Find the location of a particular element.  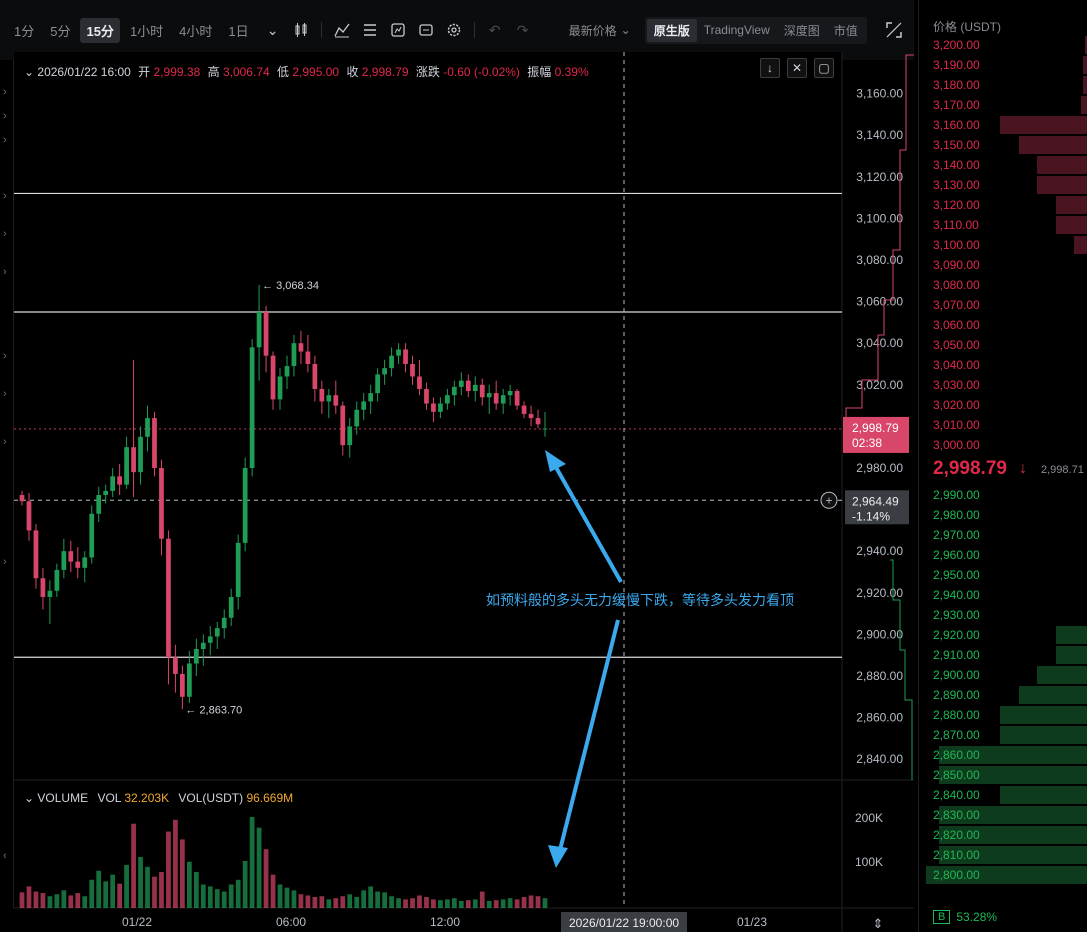

orderbook-ask-row: 3,070.00 is located at coordinates (1003, 305).